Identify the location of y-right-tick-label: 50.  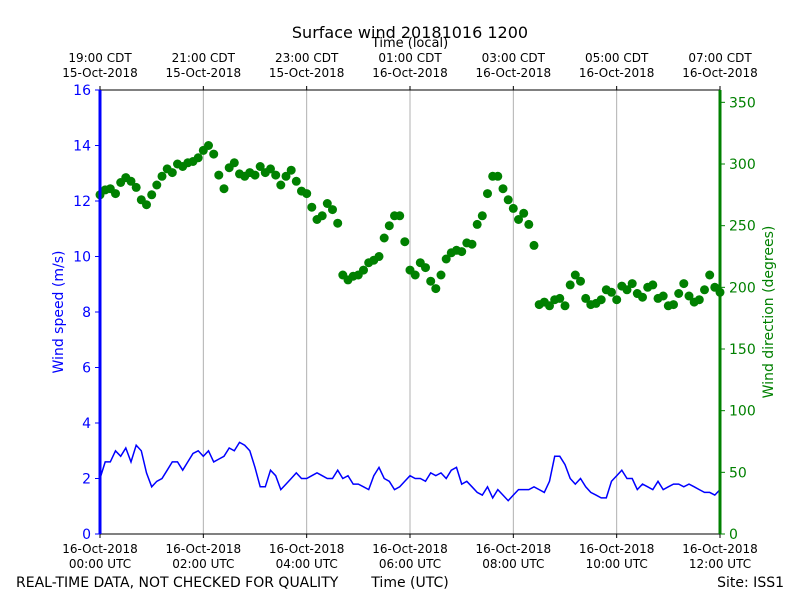
(738, 473).